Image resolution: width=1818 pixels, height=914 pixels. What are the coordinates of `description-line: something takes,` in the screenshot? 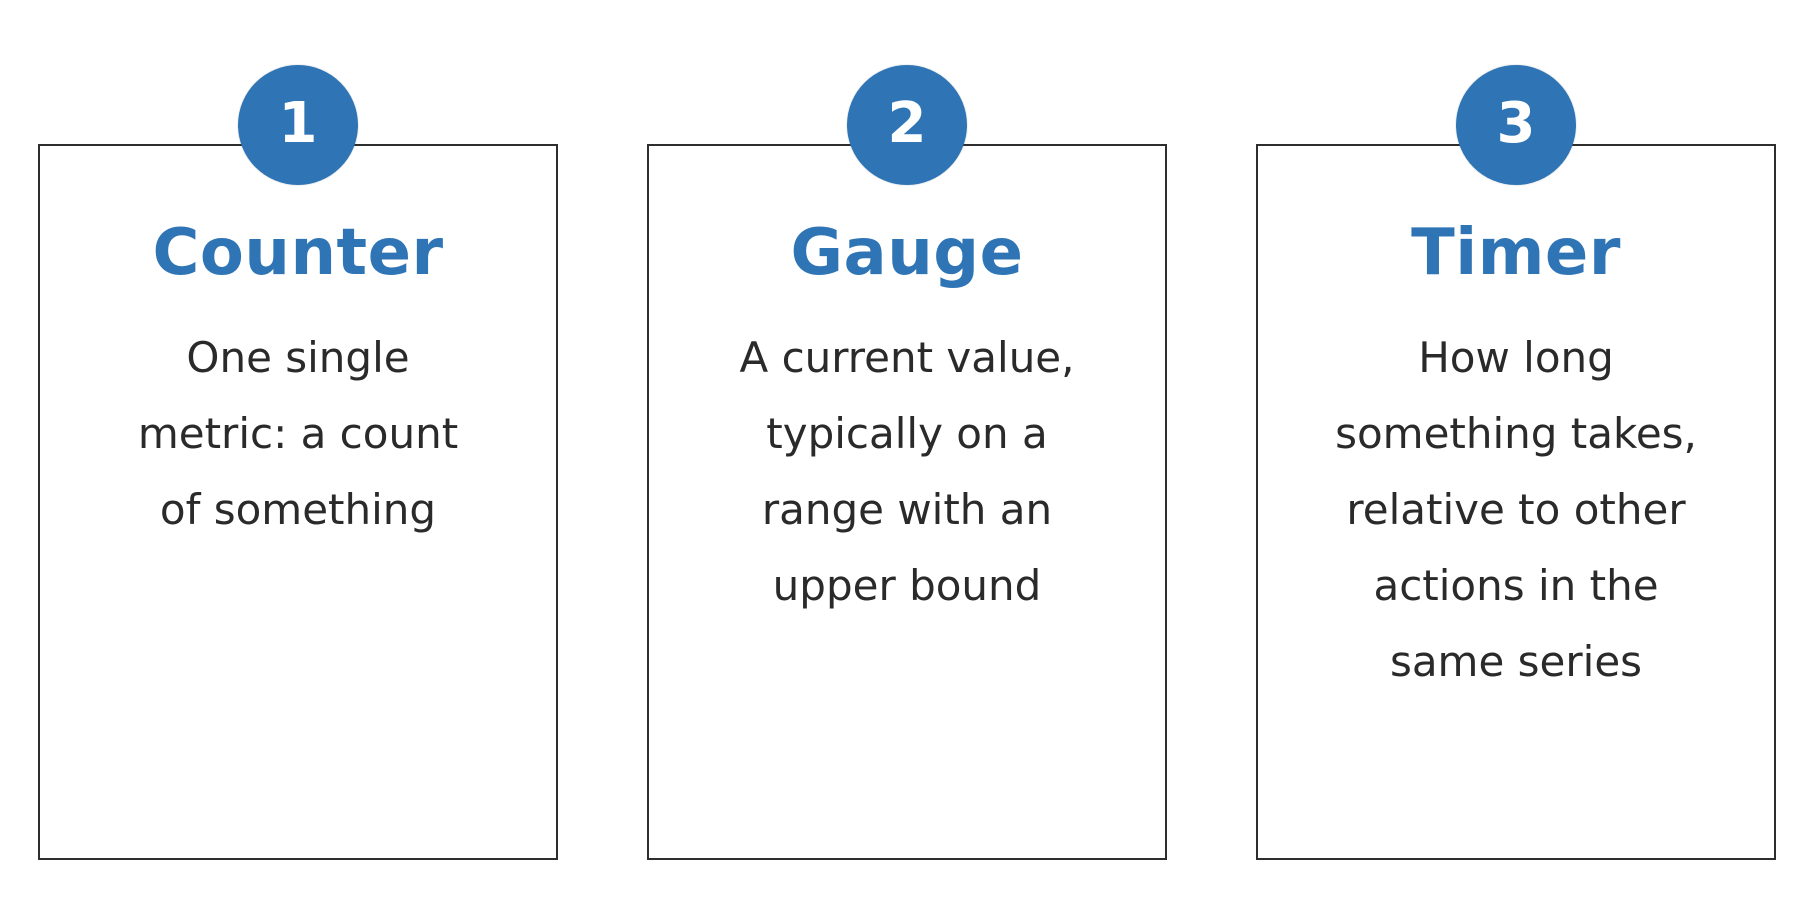 It's located at (1516, 433).